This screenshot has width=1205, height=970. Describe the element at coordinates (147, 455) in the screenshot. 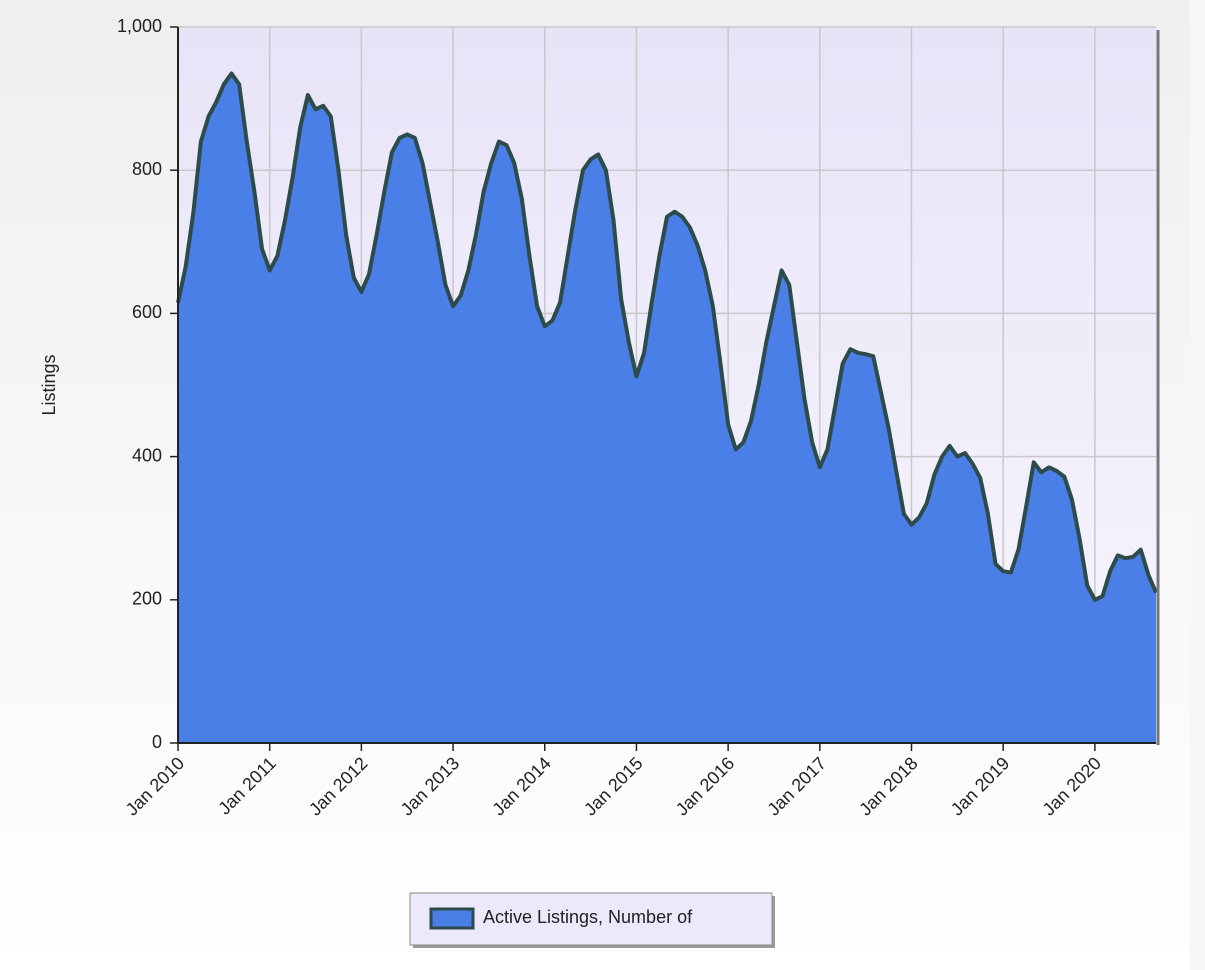

I see `y-tick-label: 400` at that location.